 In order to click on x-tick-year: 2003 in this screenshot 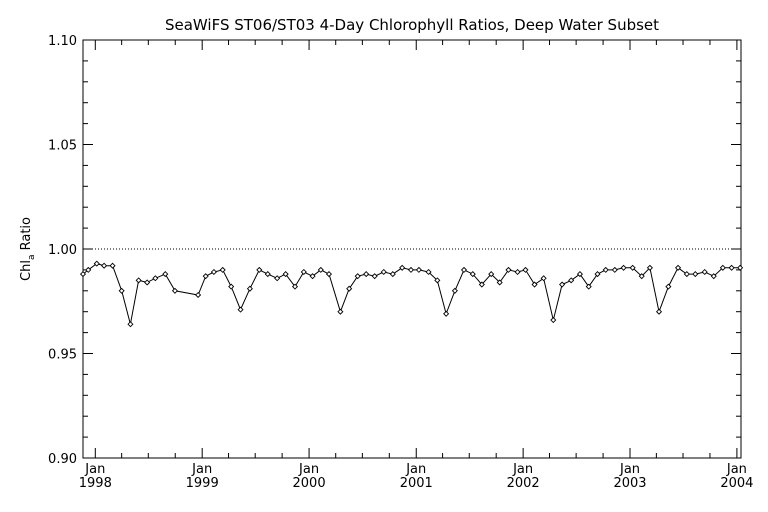, I will do `click(629, 483)`.